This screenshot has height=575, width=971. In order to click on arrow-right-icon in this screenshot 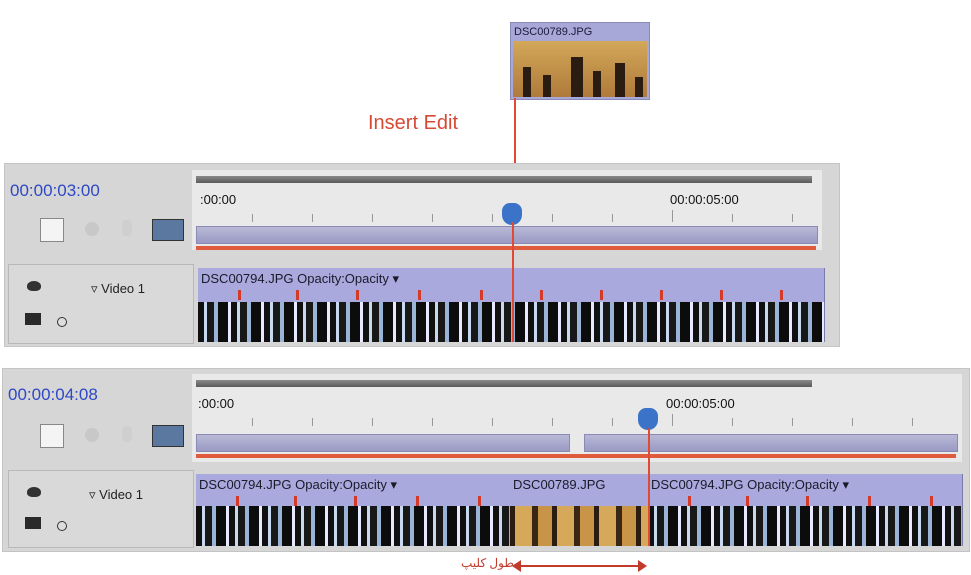, I will do `click(642, 566)`.